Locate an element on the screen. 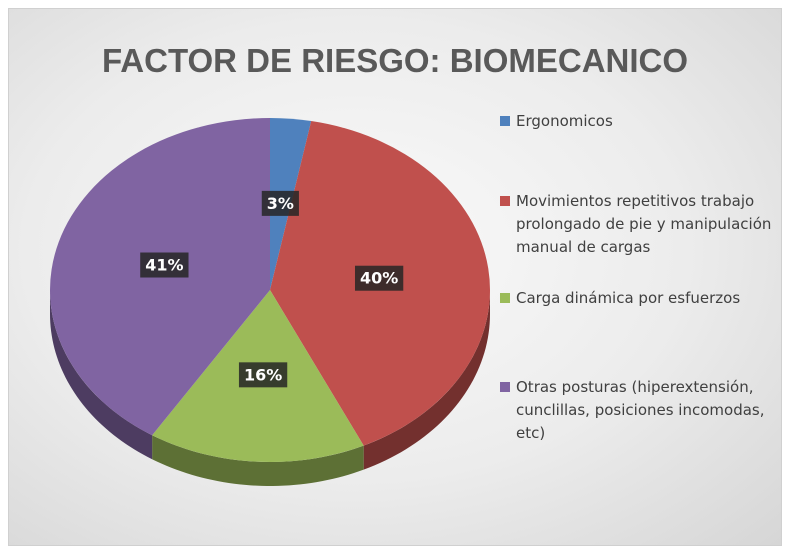 This screenshot has width=788, height=552. legend-item: Ergonomicos is located at coordinates (642, 121).